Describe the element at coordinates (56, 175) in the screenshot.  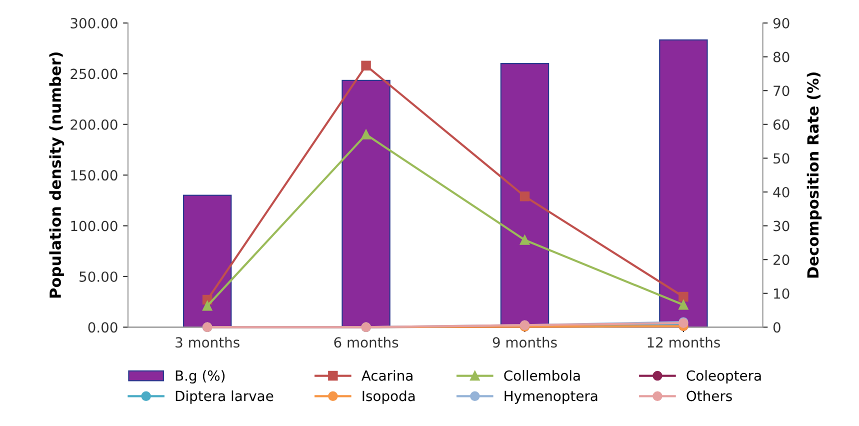
I see `y-axis-title: Population density (number)` at that location.